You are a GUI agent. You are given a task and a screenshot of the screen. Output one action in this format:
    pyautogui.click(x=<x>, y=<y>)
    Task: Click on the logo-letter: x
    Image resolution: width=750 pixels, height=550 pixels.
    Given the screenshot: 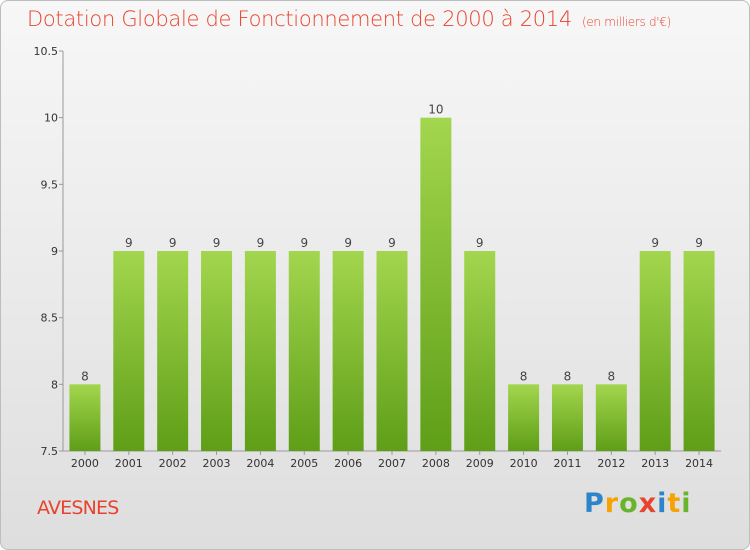 What is the action you would take?
    pyautogui.click(x=648, y=503)
    